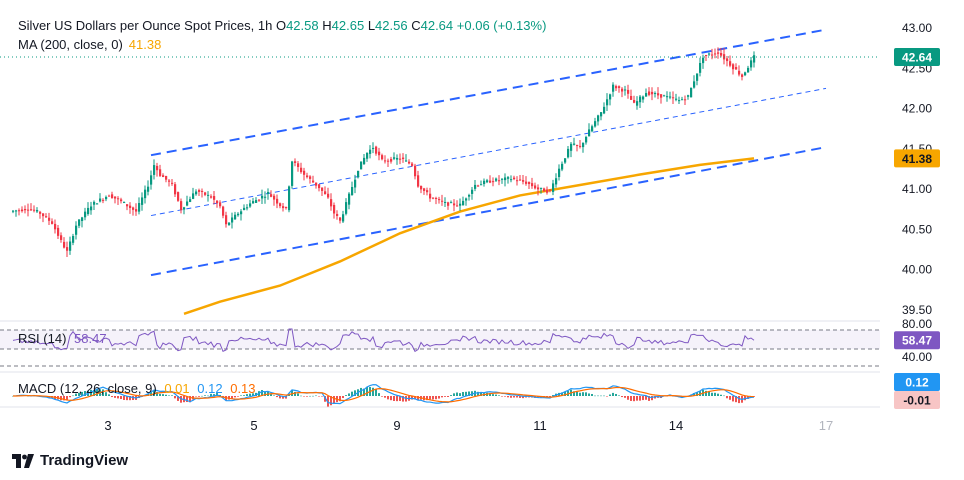  Describe the element at coordinates (90, 338) in the screenshot. I see `rsi-value: 58.47` at that location.